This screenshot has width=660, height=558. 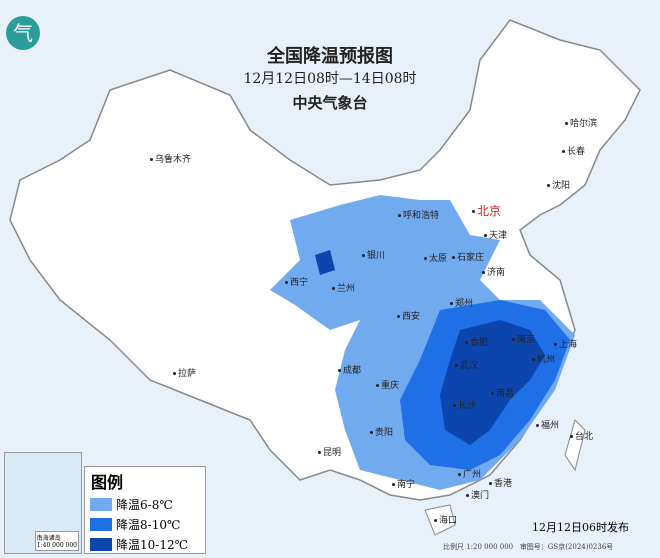 I want to click on city-label: 拉萨, so click(x=184, y=372).